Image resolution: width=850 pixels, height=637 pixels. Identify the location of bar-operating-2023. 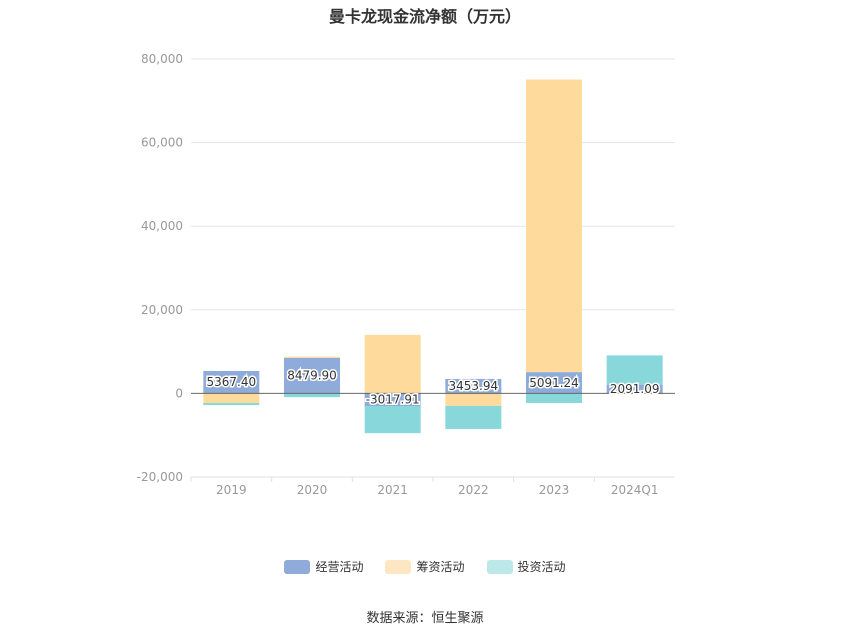
(554, 383).